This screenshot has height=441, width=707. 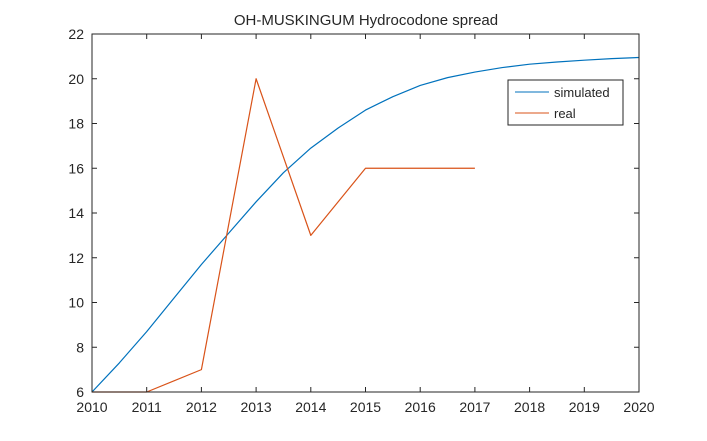 What do you see at coordinates (76, 213) in the screenshot?
I see `y-tick-label: 14` at bounding box center [76, 213].